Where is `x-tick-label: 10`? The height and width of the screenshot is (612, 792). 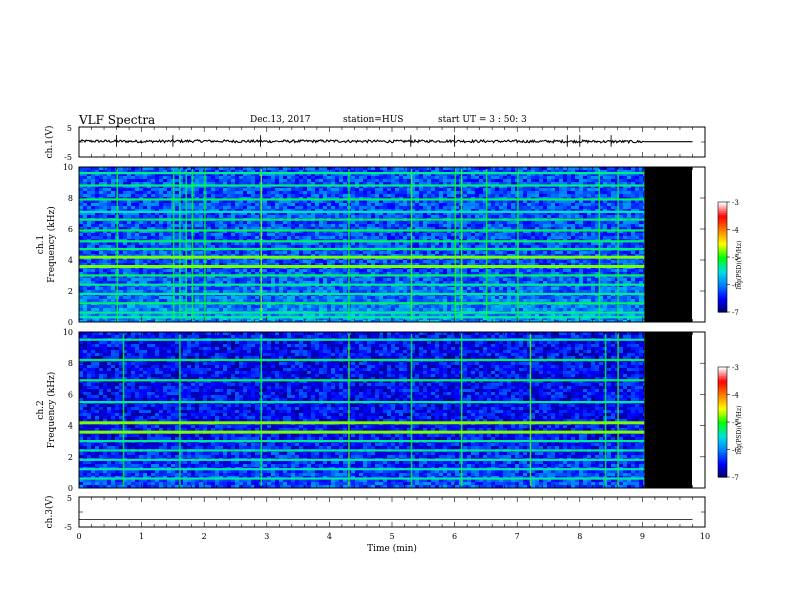
x-tick-label: 10 is located at coordinates (705, 536).